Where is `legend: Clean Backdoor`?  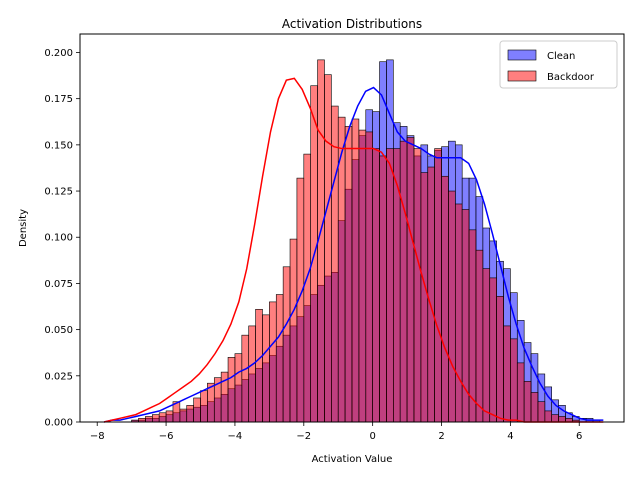 legend: Clean Backdoor is located at coordinates (558, 64).